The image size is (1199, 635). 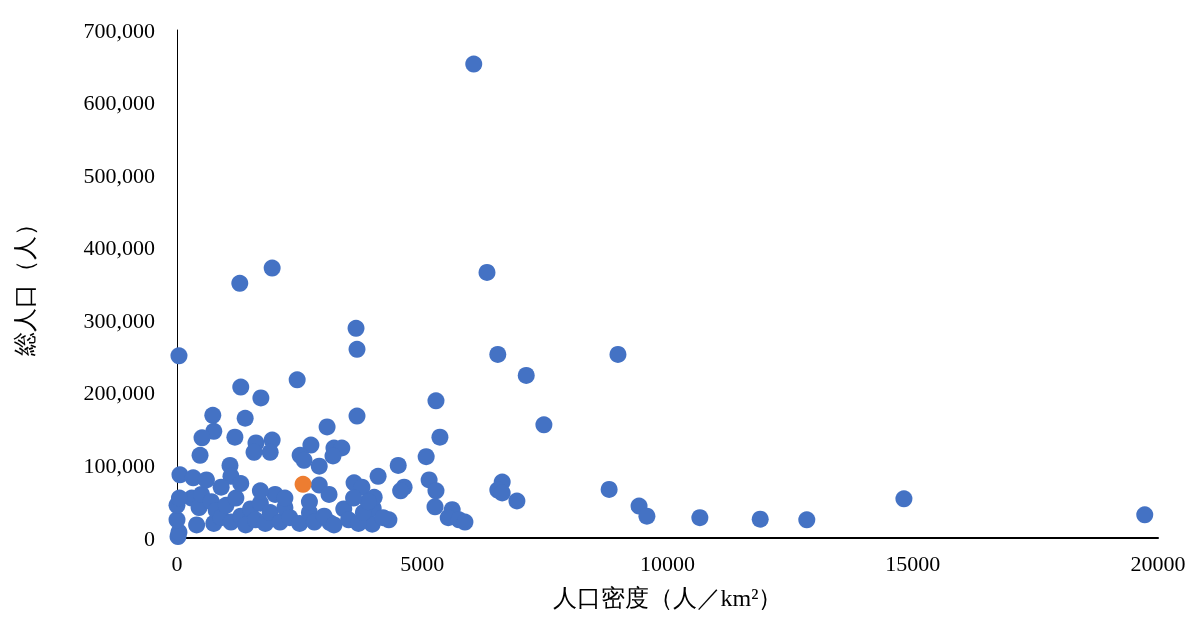 I want to click on x-tick-label: 10000, so click(x=667, y=563).